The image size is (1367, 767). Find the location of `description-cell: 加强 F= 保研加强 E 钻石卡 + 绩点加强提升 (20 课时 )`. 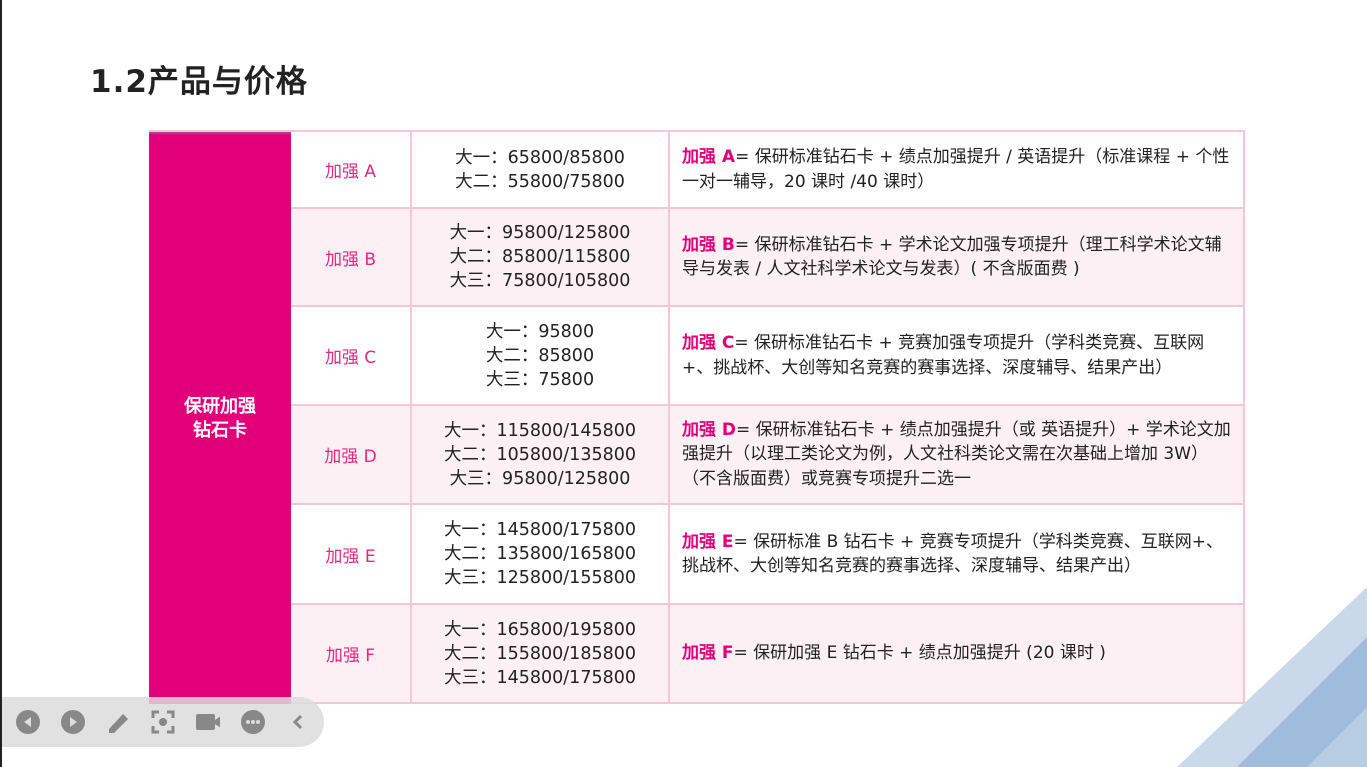

description-cell: 加强 F= 保研加强 E 钻石卡 + 绩点加强提升 (20 课时 ) is located at coordinates (956, 653).